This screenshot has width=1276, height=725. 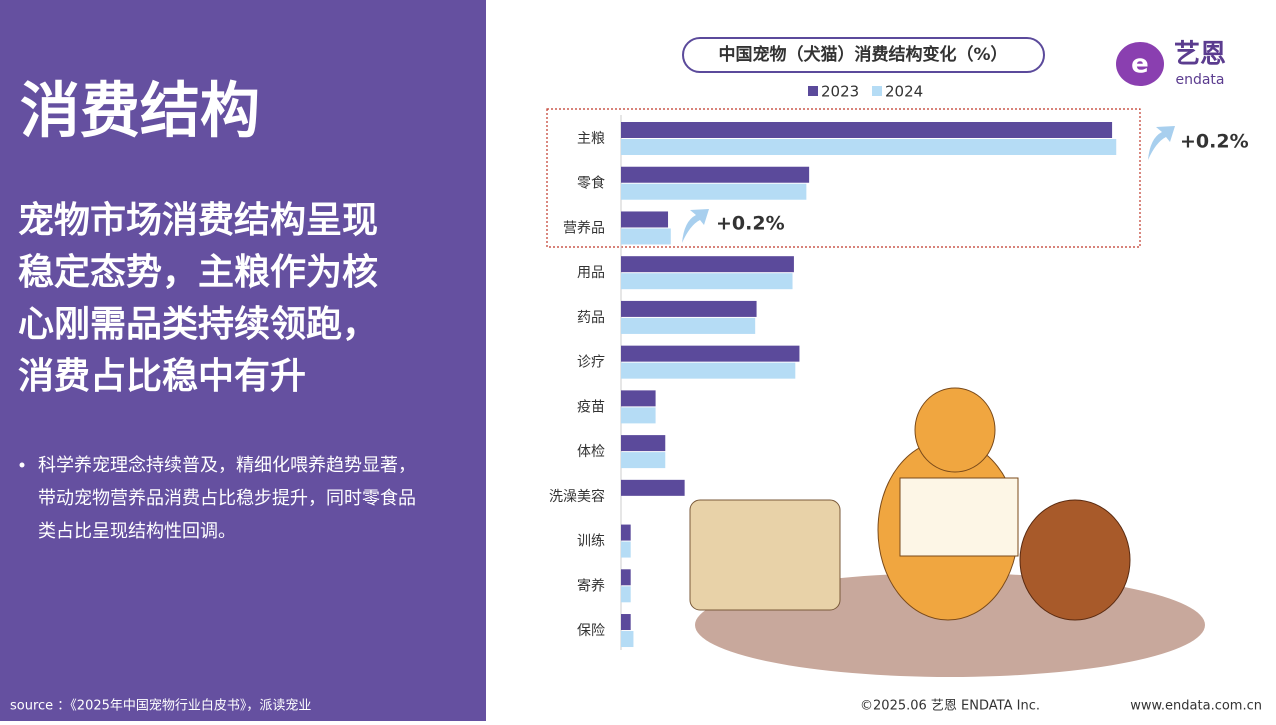 I want to click on source: source ：《2025年中国宠物行业白皮书》，派读宠业, so click(x=160, y=706).